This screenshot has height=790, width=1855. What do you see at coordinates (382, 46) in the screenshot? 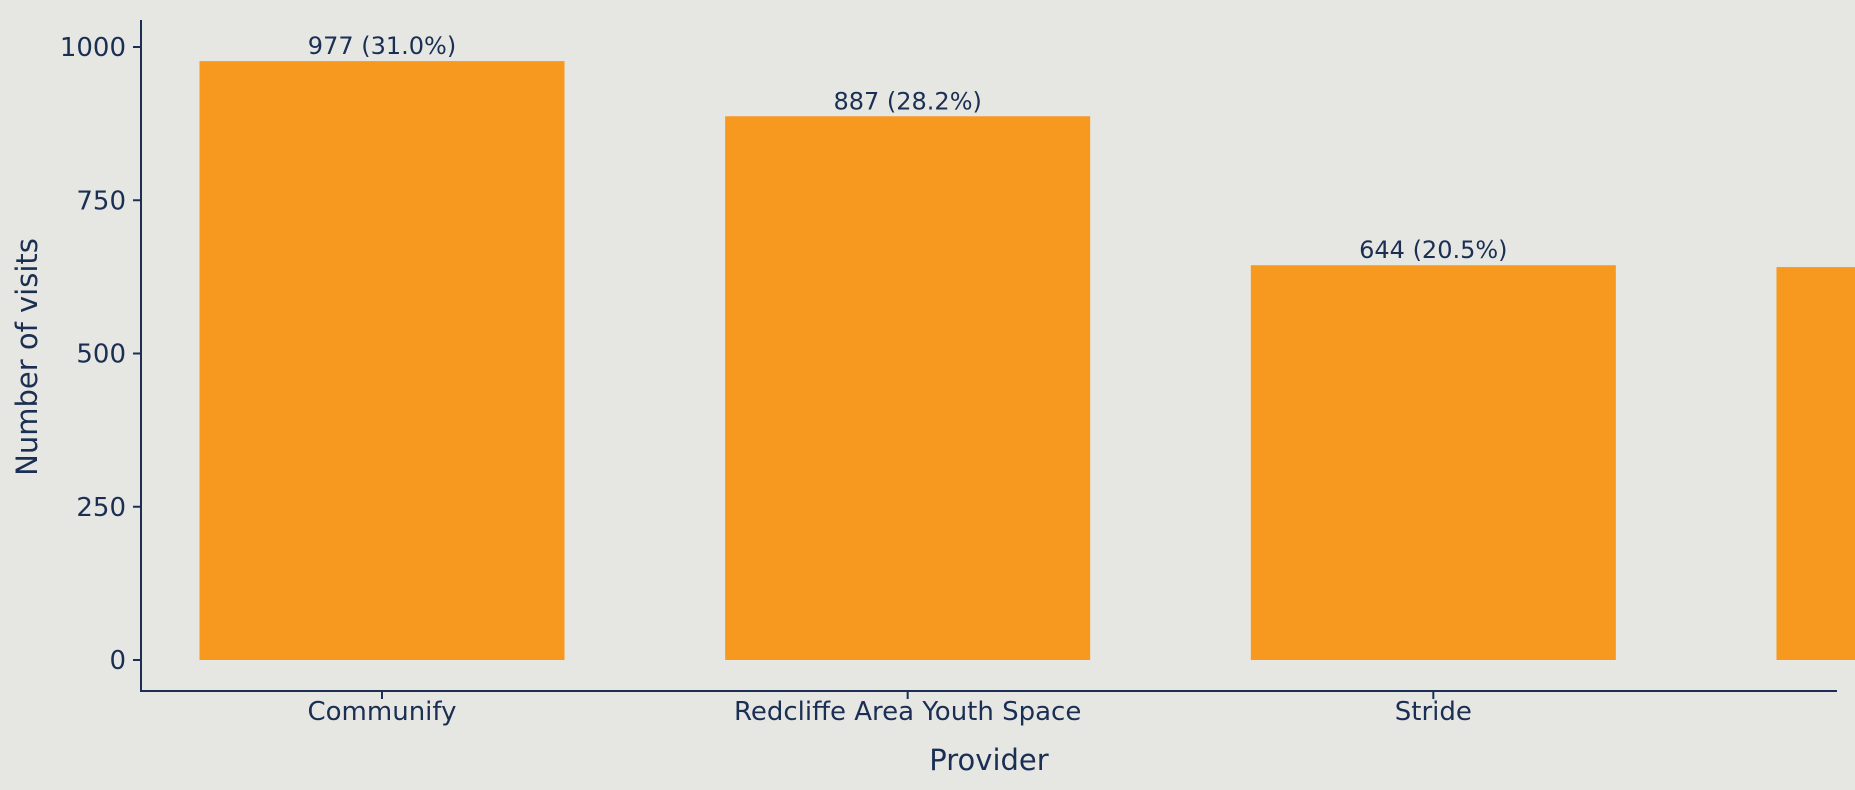
I see `data-label: 977 (31.0%)` at bounding box center [382, 46].